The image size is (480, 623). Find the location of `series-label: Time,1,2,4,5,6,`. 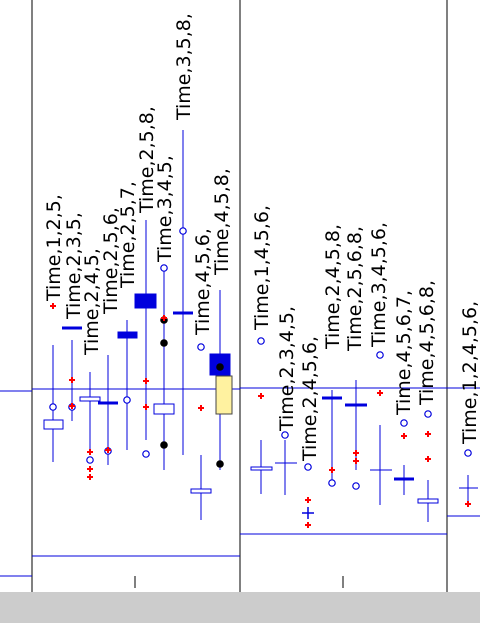

series-label: Time,1,2,4,5,6, is located at coordinates (469, 373).